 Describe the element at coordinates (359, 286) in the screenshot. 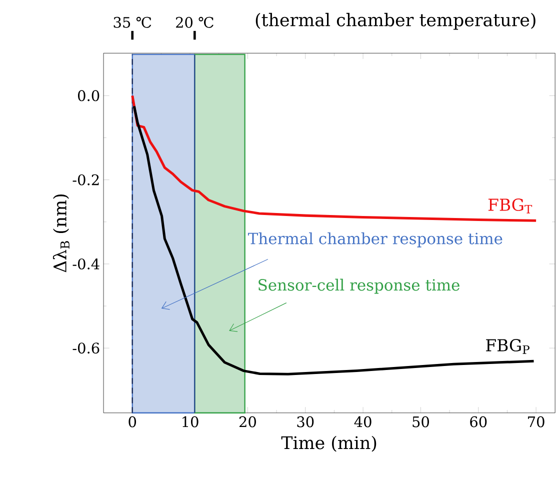

I see `annotation: Sensor-cell response time` at that location.